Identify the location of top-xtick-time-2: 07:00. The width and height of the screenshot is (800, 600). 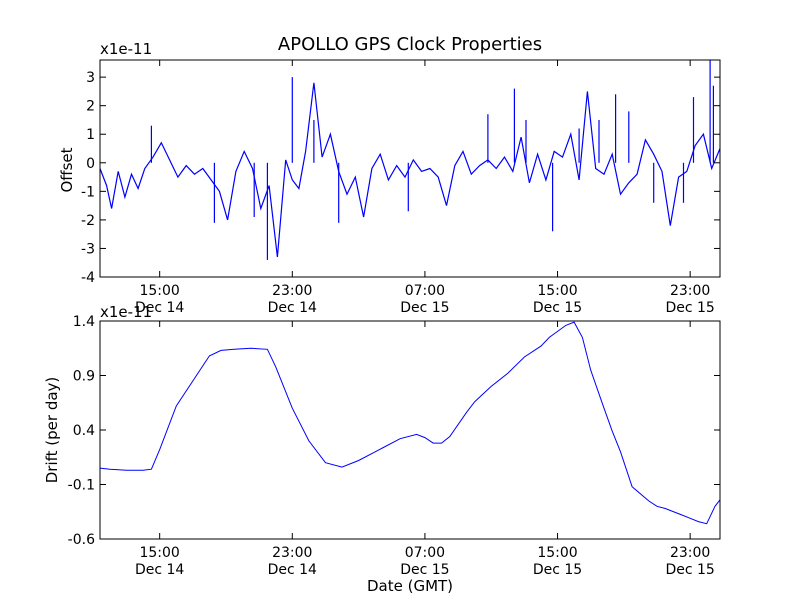
(425, 291).